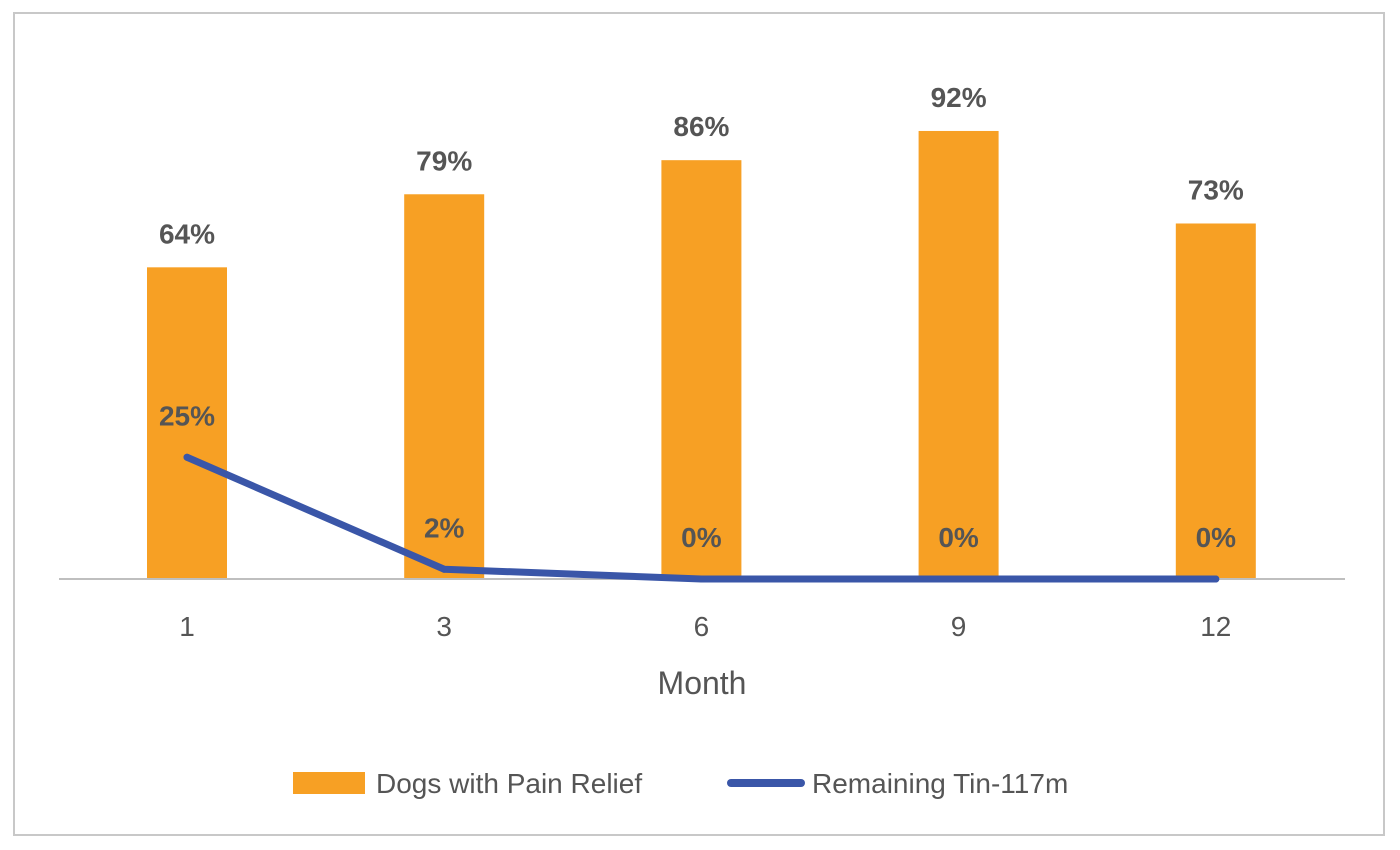  What do you see at coordinates (958, 537) in the screenshot?
I see `line-label-9: 0%` at bounding box center [958, 537].